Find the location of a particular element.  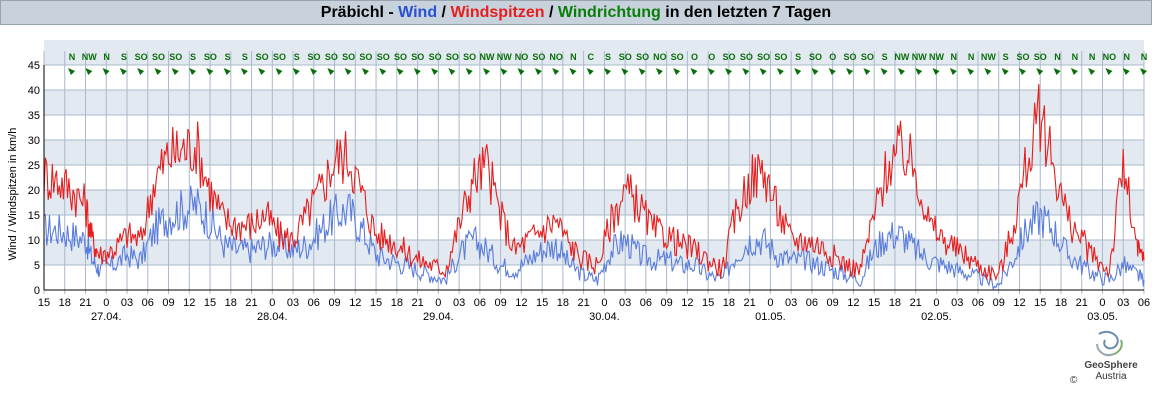

x-date-label: 28.04. is located at coordinates (272, 317).